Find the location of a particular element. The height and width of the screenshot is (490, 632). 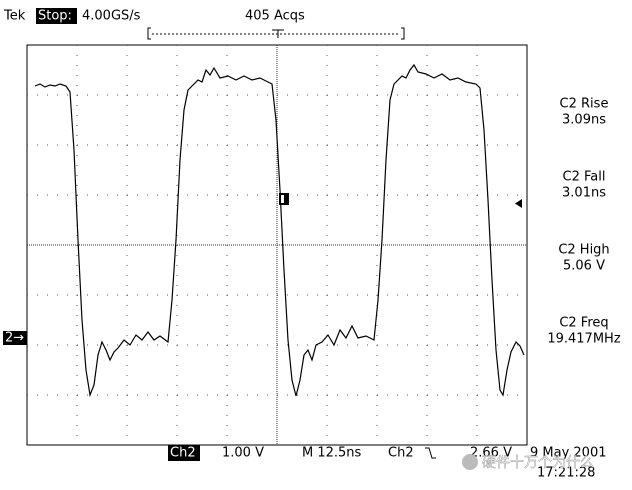

state: Stop: is located at coordinates (55, 16).